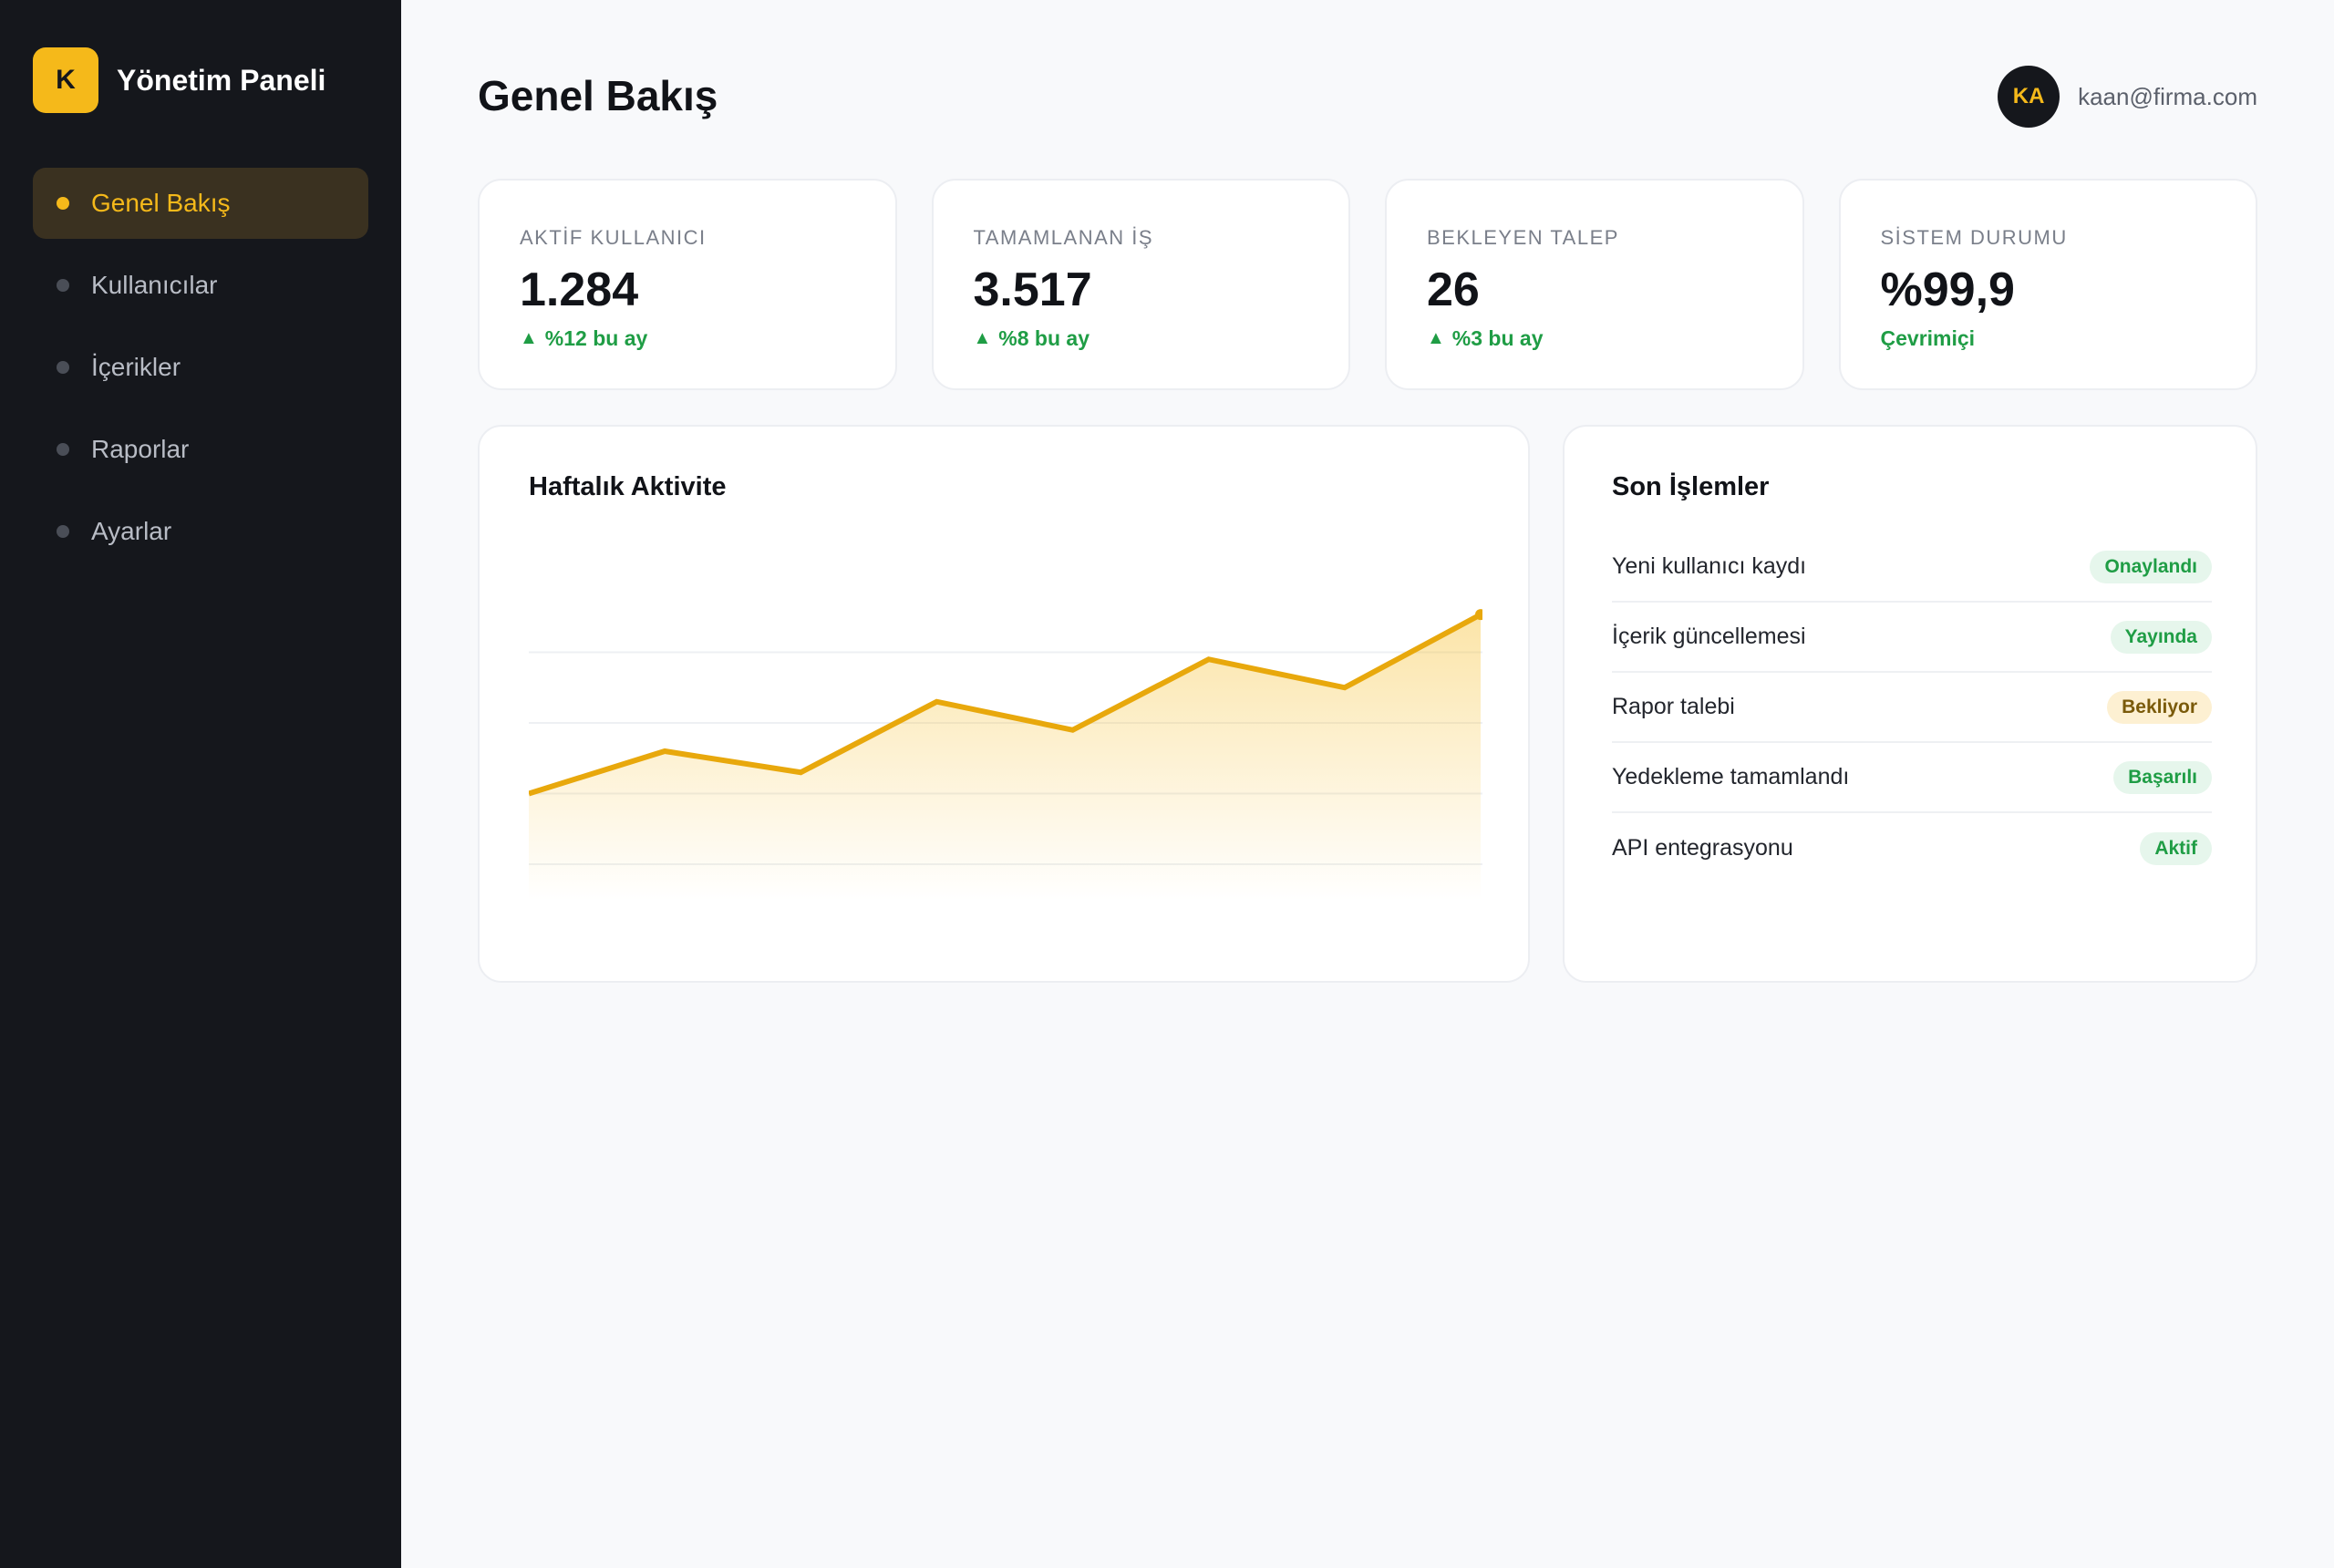 The width and height of the screenshot is (2334, 1568). Describe the element at coordinates (1498, 338) in the screenshot. I see `stat-change-text: %3 bu ay` at that location.